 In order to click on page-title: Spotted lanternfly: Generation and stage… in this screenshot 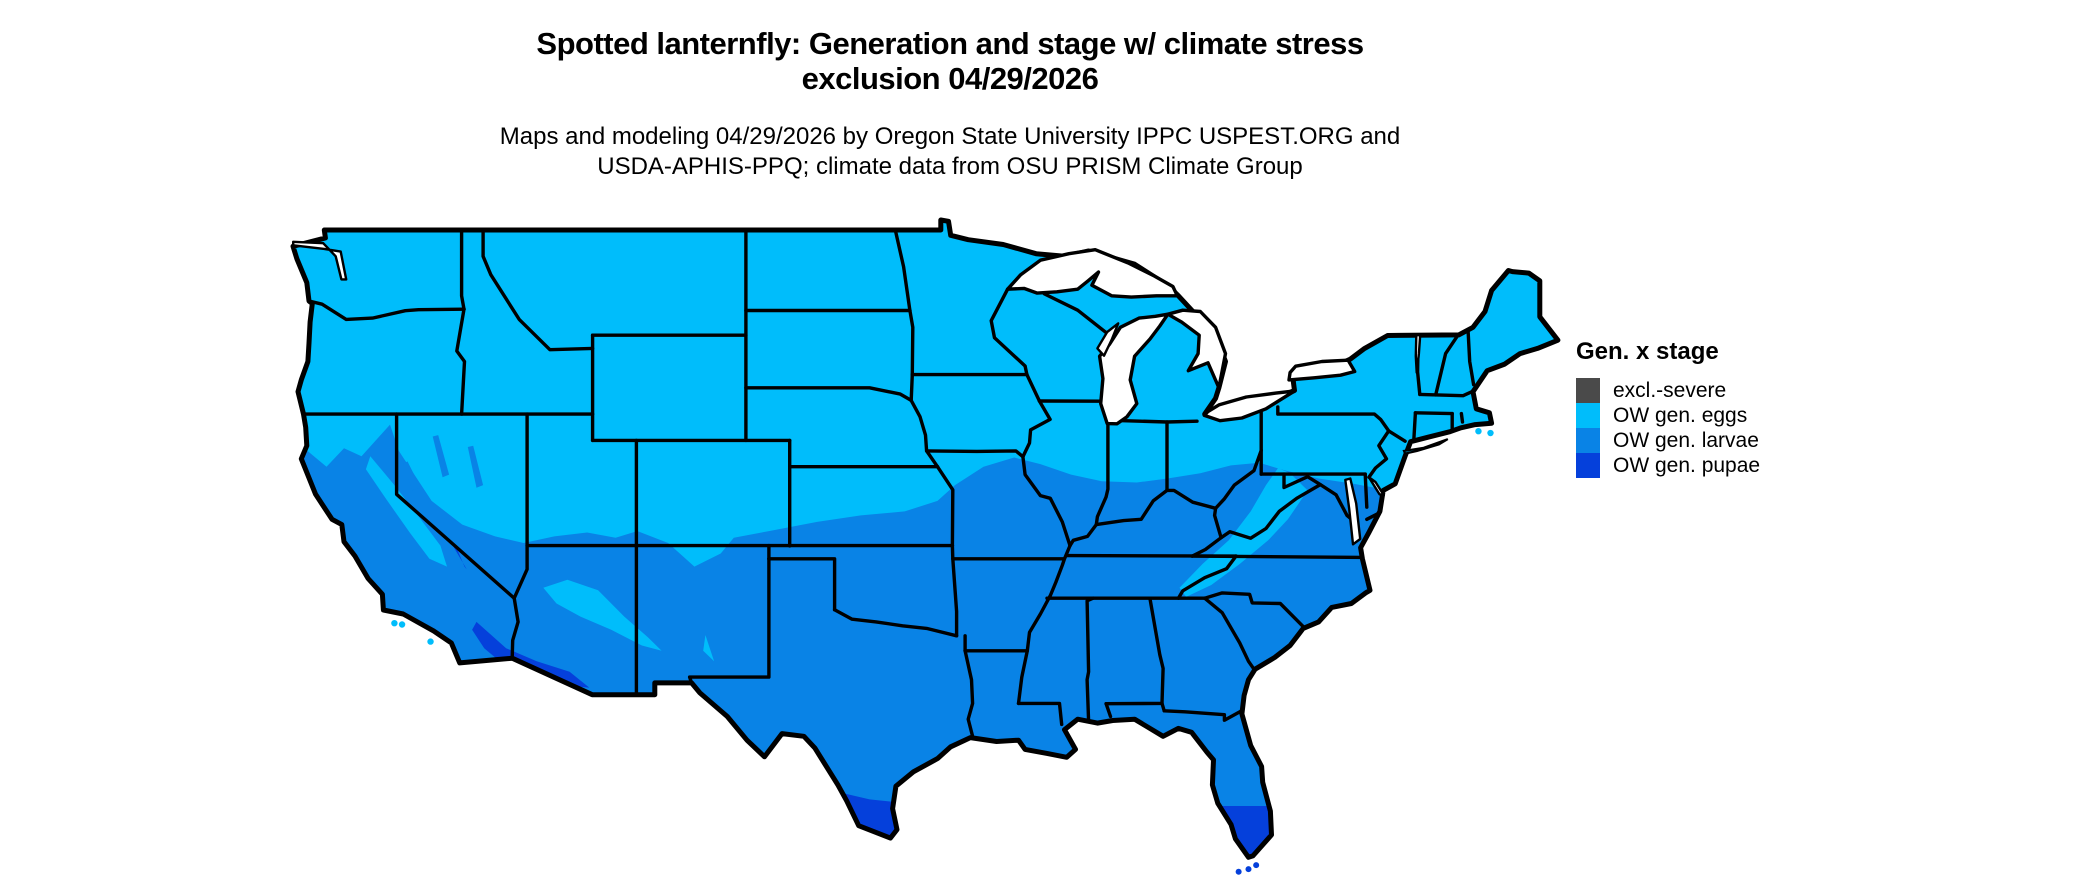, I will do `click(950, 61)`.